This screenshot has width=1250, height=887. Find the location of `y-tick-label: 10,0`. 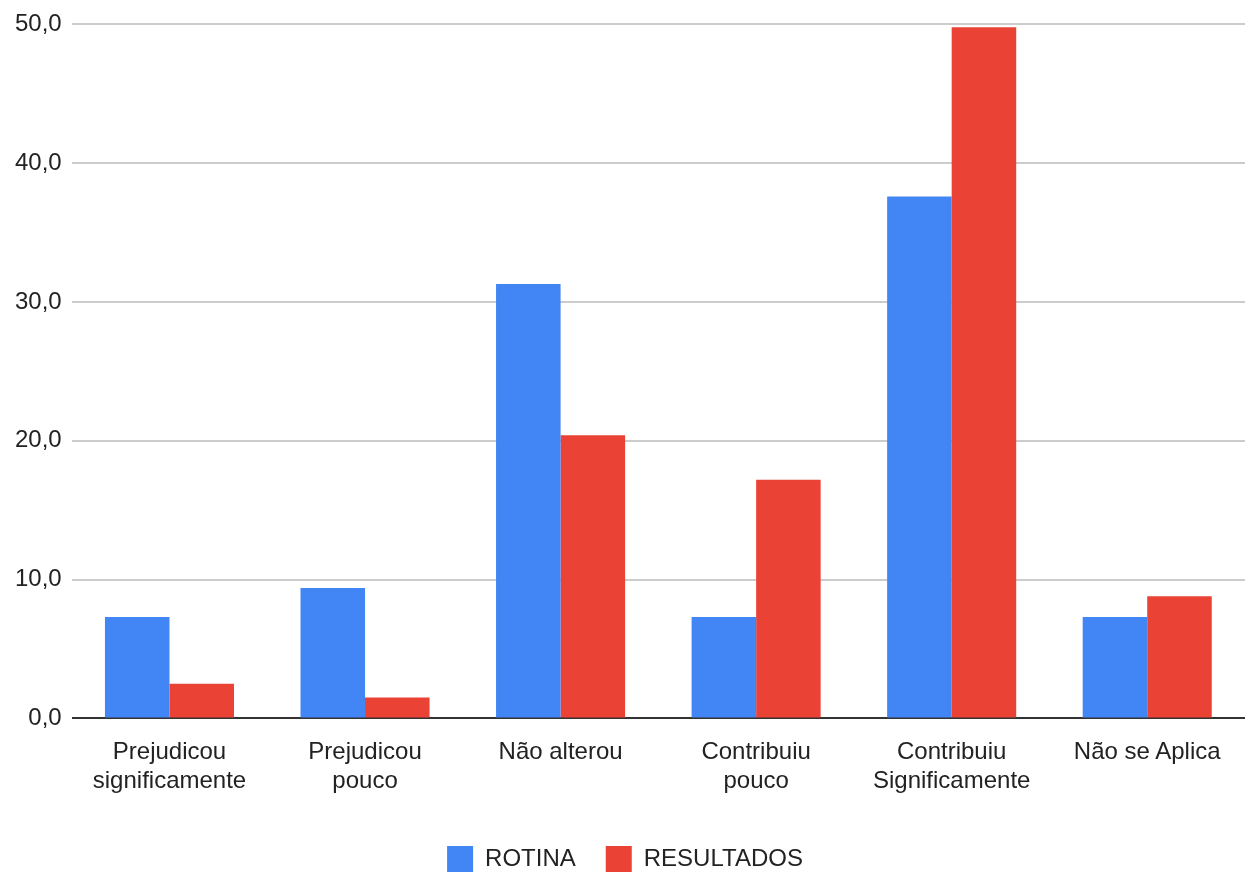

y-tick-label: 10,0 is located at coordinates (38, 578).